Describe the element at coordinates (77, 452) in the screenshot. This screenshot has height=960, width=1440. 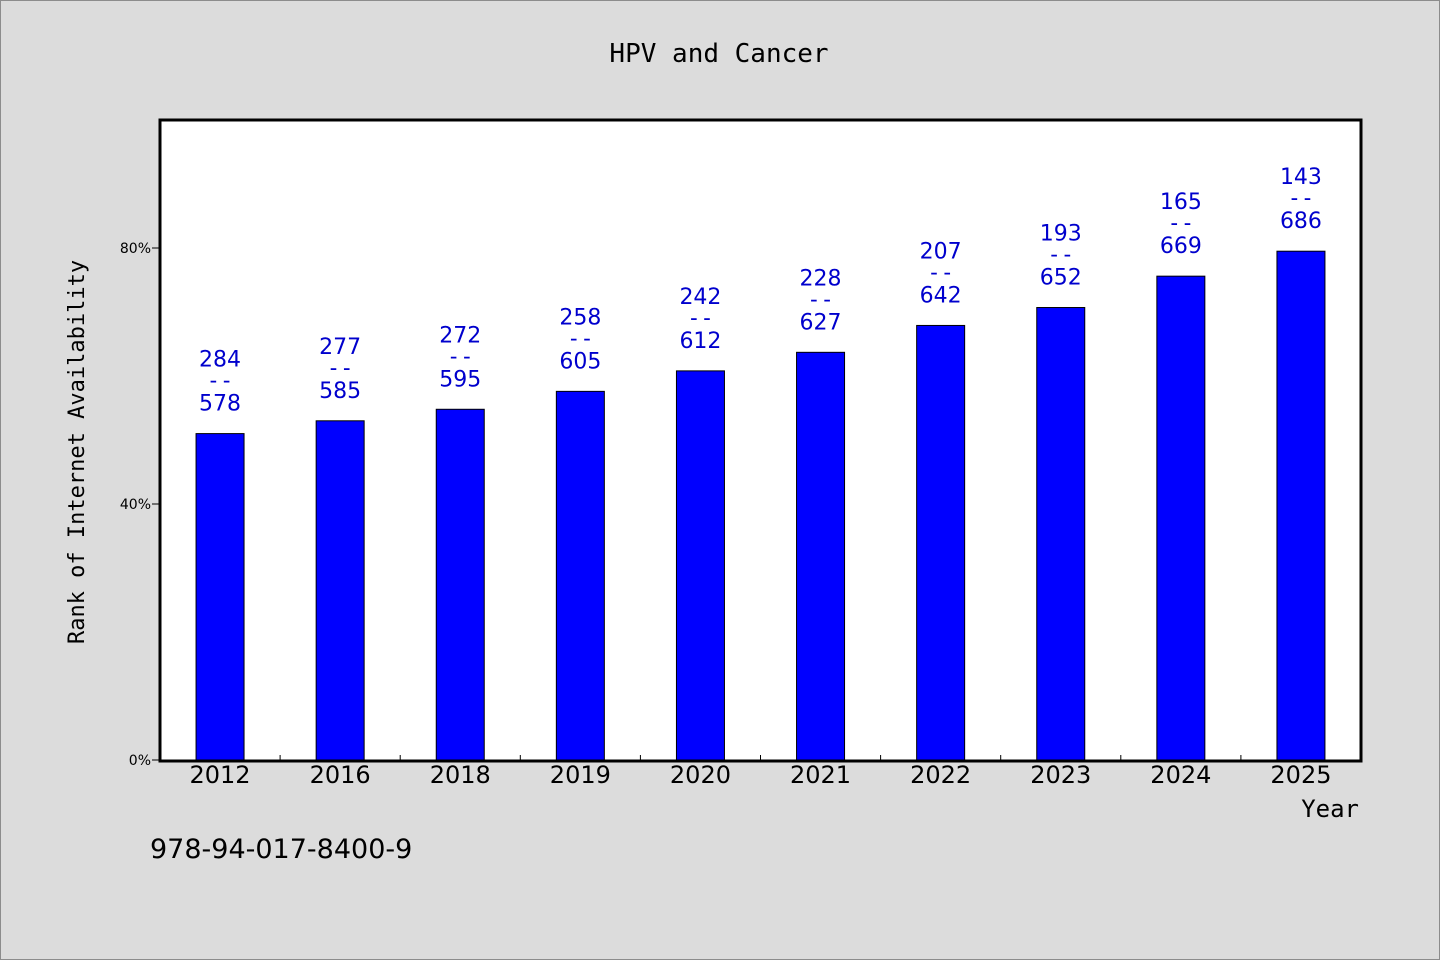
I see `y-axis-label: Rank of Internet Availability` at that location.